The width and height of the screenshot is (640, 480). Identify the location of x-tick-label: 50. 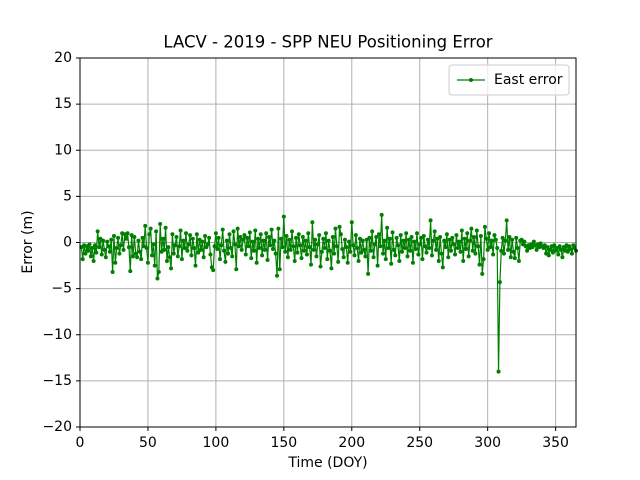
(148, 443).